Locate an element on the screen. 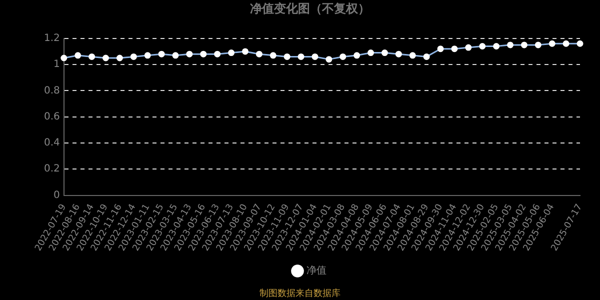 The image size is (600, 300). text: 制图数据来自数据库 is located at coordinates (300, 293).